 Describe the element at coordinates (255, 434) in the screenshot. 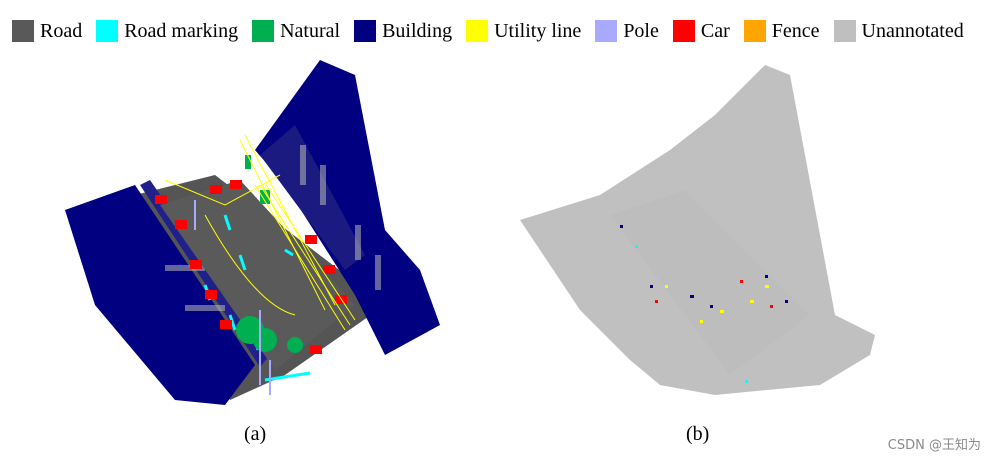

I see `caption-a: (a)` at that location.